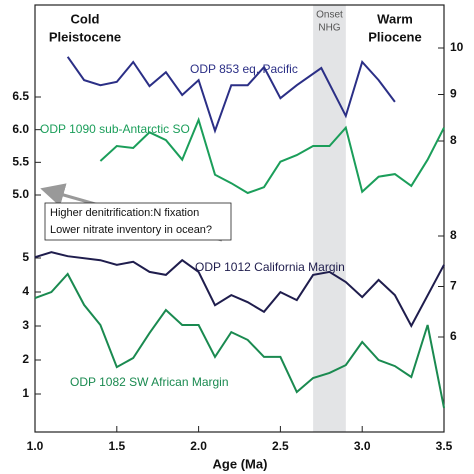  I want to click on note-text: Higher denitrification:N fixation, so click(124, 213).